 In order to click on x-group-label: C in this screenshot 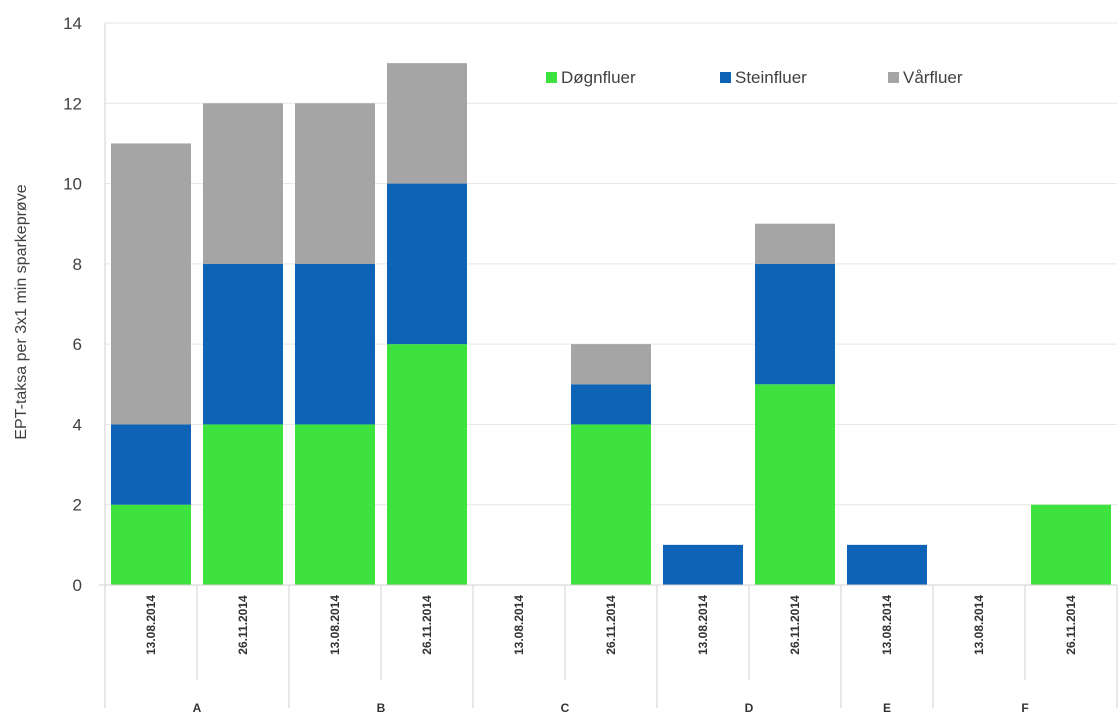, I will do `click(565, 708)`.